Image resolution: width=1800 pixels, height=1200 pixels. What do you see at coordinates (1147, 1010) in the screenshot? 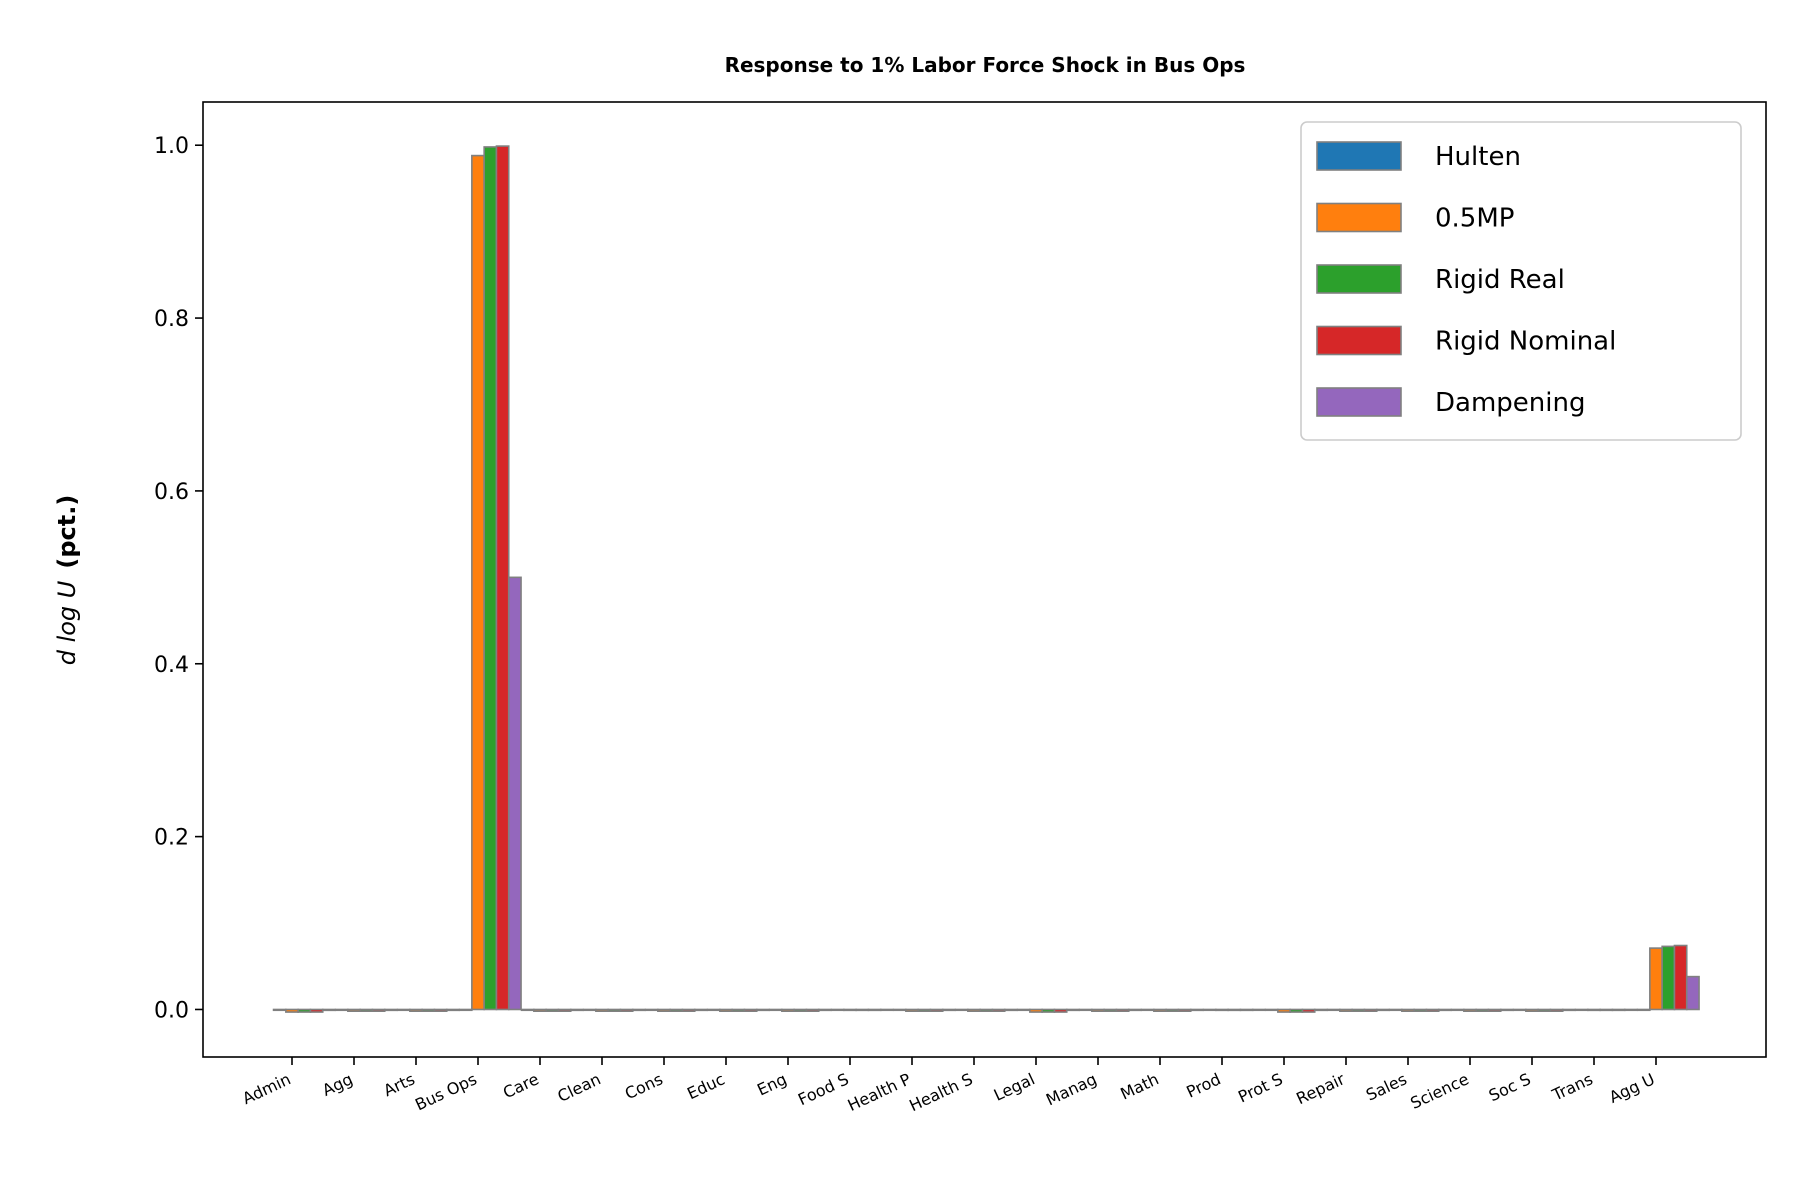
I see `bar-hulten-math` at bounding box center [1147, 1010].